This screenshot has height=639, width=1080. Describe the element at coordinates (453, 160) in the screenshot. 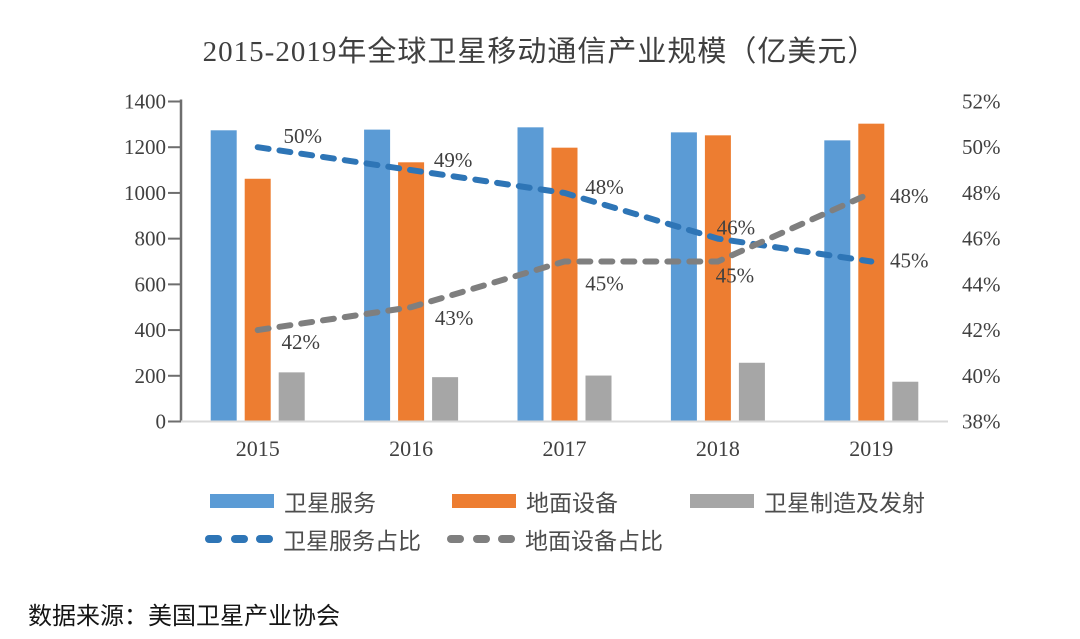

I see `data-label-卫星服务占比-2016: 49%` at that location.